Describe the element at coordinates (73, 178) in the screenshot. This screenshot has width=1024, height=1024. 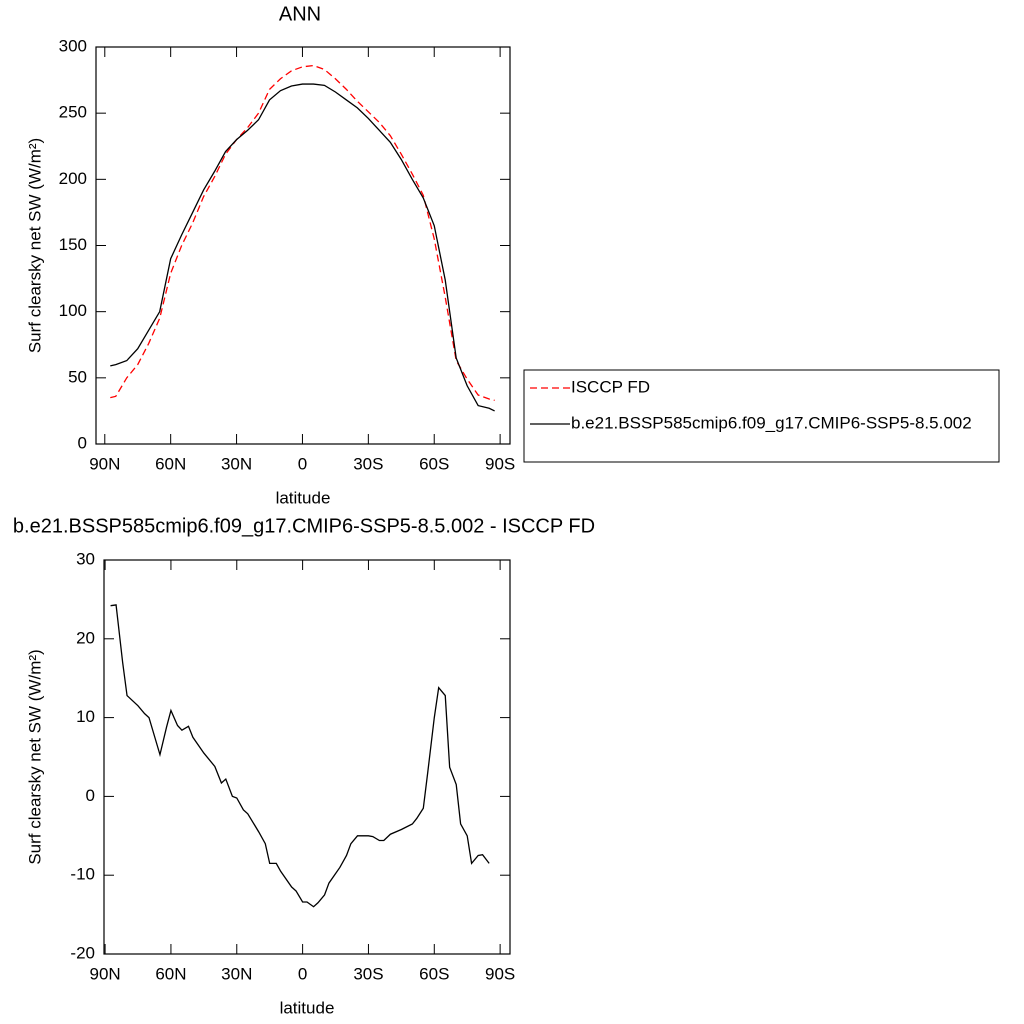
I see `y-tick-label: 200` at that location.